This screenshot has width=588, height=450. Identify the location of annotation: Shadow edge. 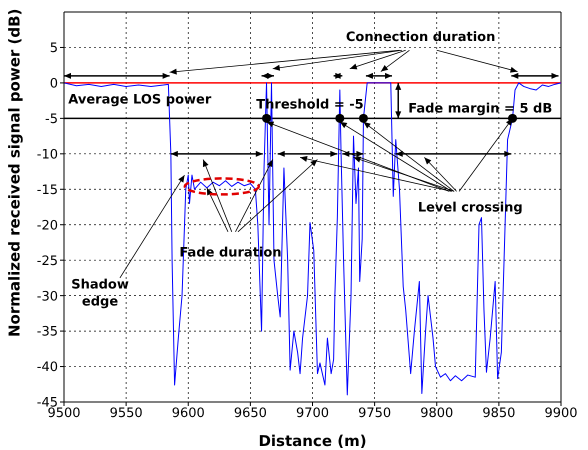
(100, 294).